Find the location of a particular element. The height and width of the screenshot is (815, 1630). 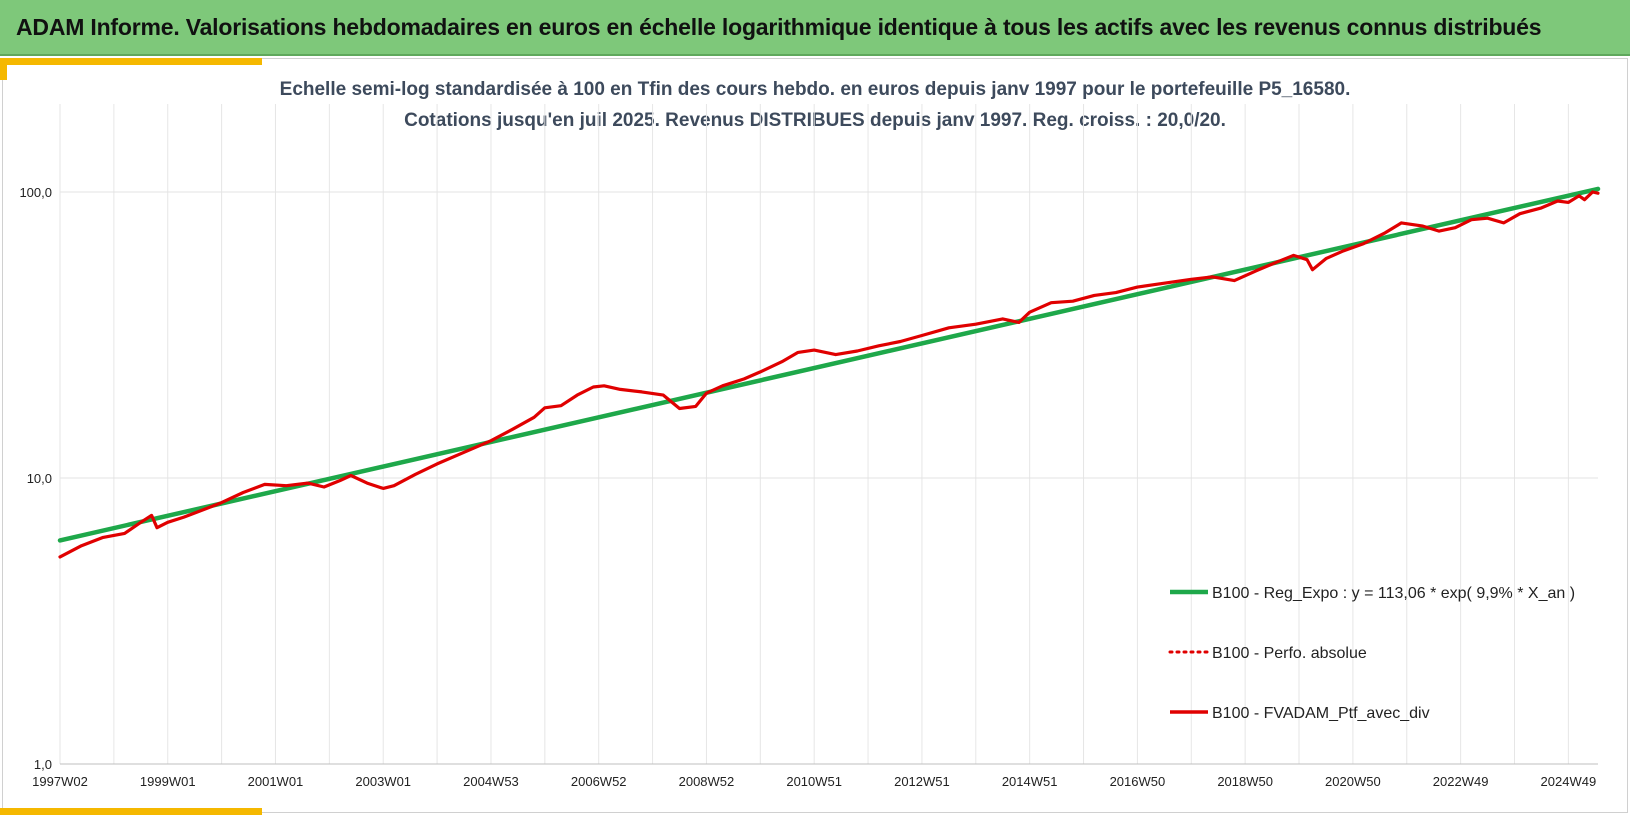

x-tick-label: 2006W52 is located at coordinates (599, 781).